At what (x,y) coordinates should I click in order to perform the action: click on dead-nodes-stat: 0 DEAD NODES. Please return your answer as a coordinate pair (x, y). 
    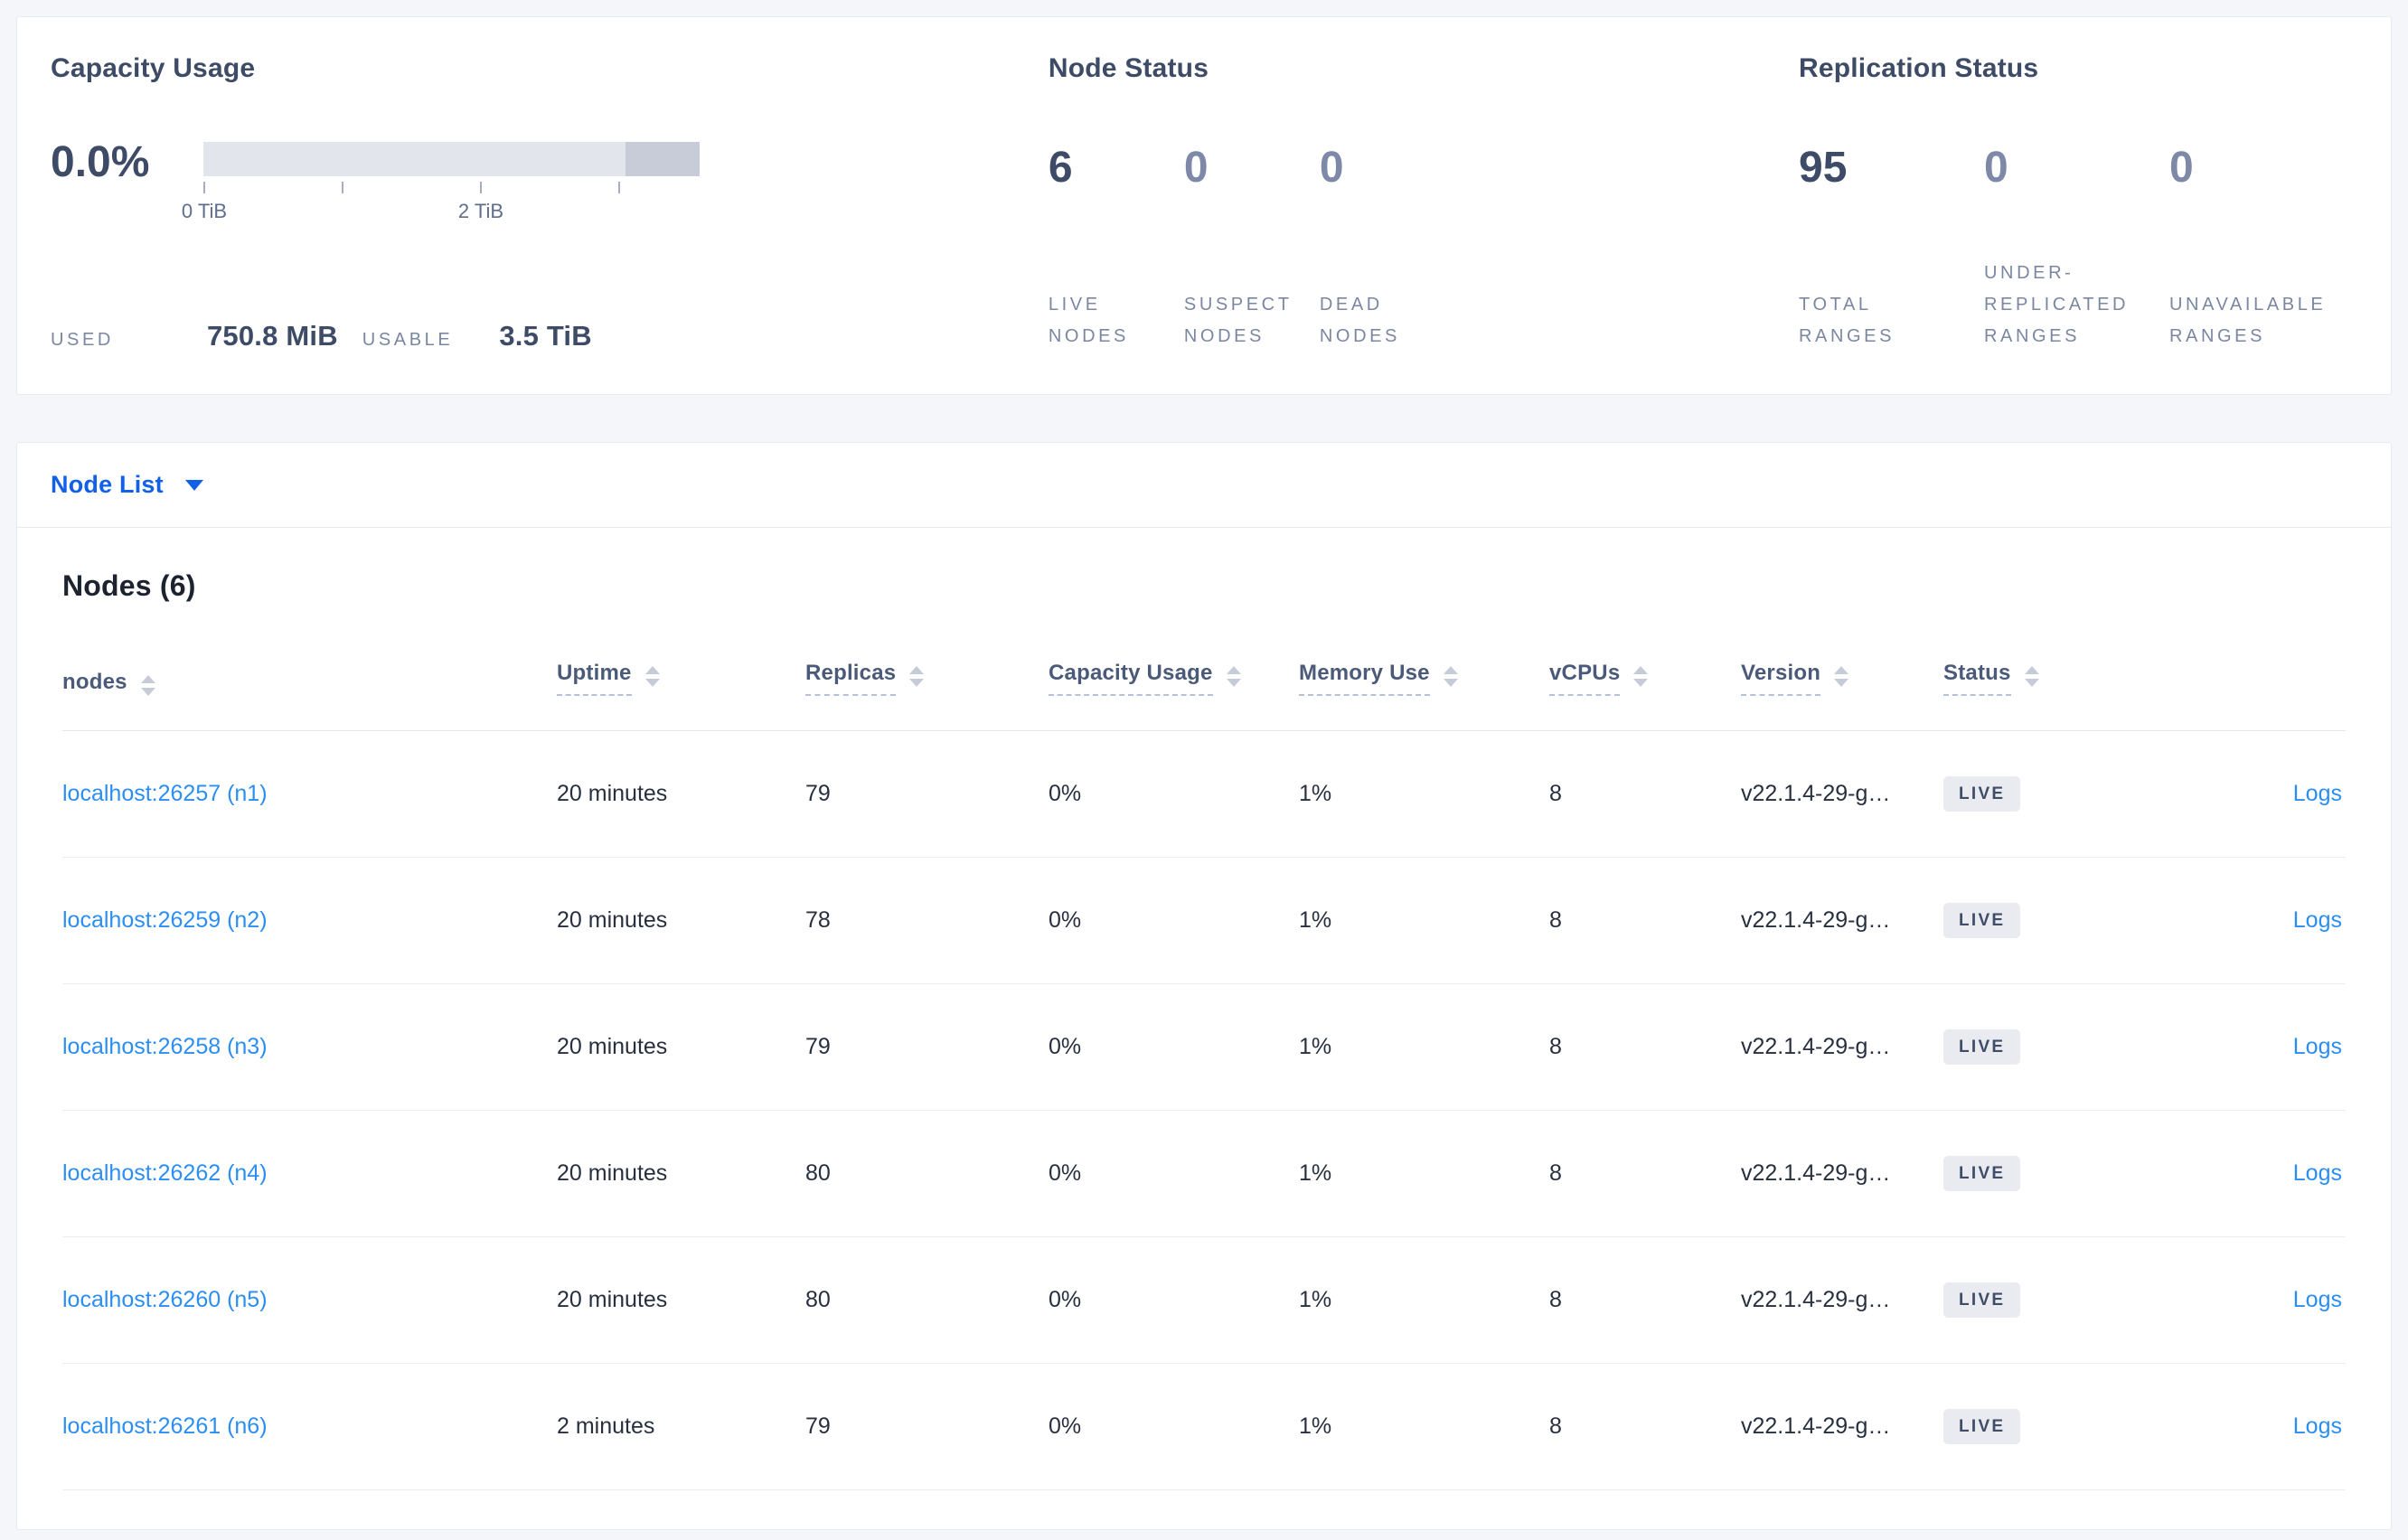
    Looking at the image, I should click on (1387, 247).